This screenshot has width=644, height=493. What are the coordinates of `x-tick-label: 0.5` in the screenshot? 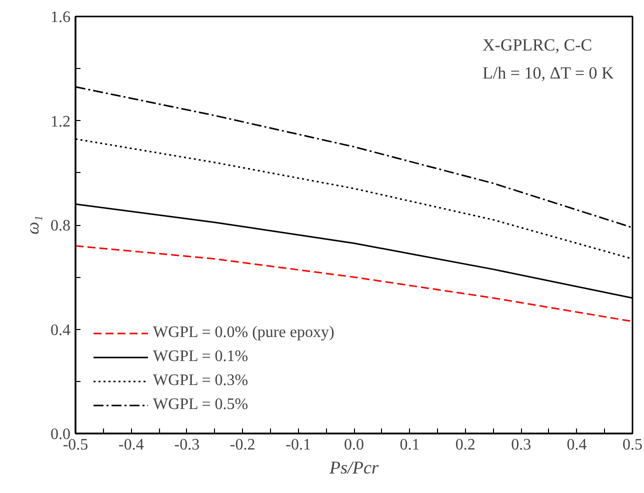 It's located at (632, 445).